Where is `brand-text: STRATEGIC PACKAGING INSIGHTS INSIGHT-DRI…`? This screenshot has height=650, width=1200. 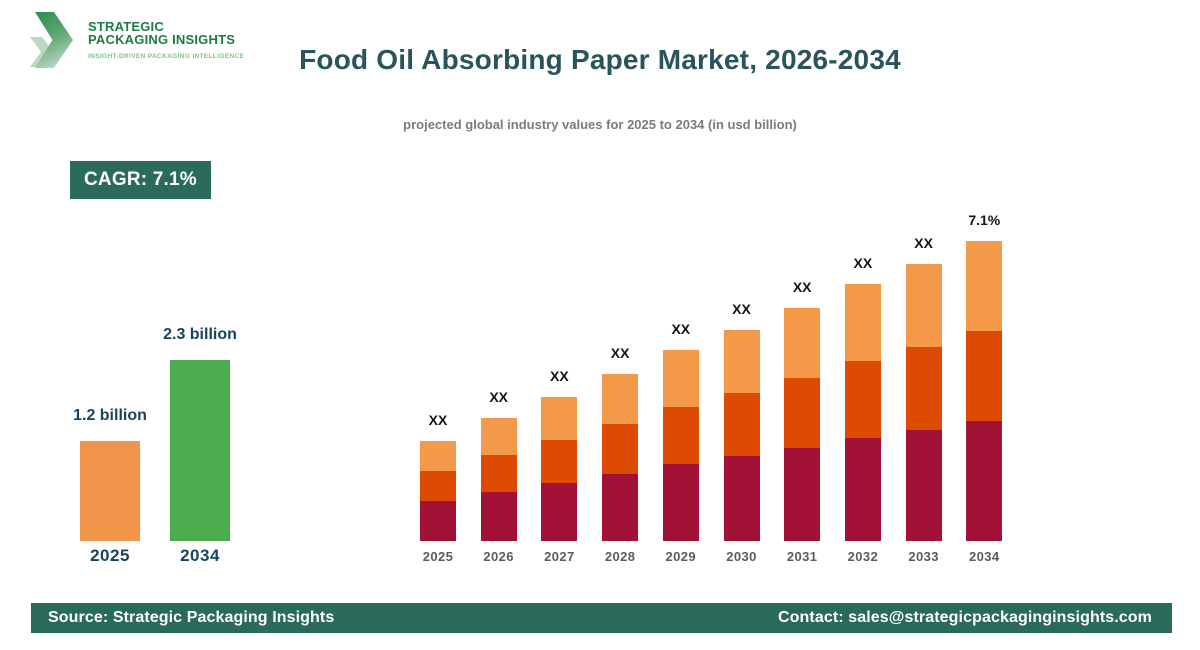
brand-text: STRATEGIC PACKAGING INSIGHTS INSIGHT-DRI… is located at coordinates (166, 36).